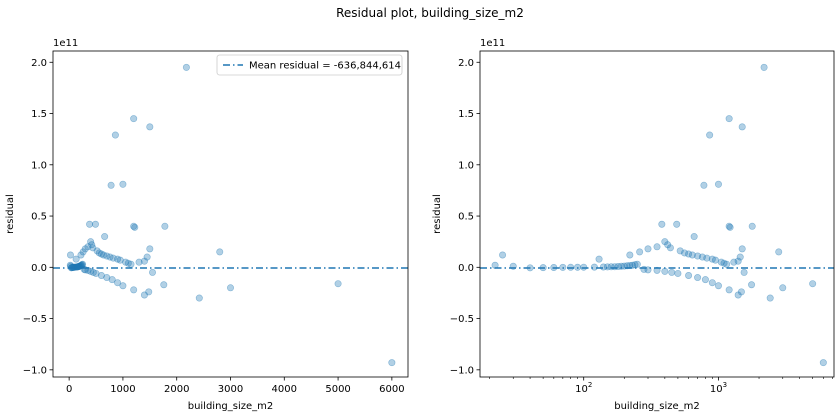  What do you see at coordinates (583, 388) in the screenshot?
I see `right-x-tick-label: 102` at bounding box center [583, 388].